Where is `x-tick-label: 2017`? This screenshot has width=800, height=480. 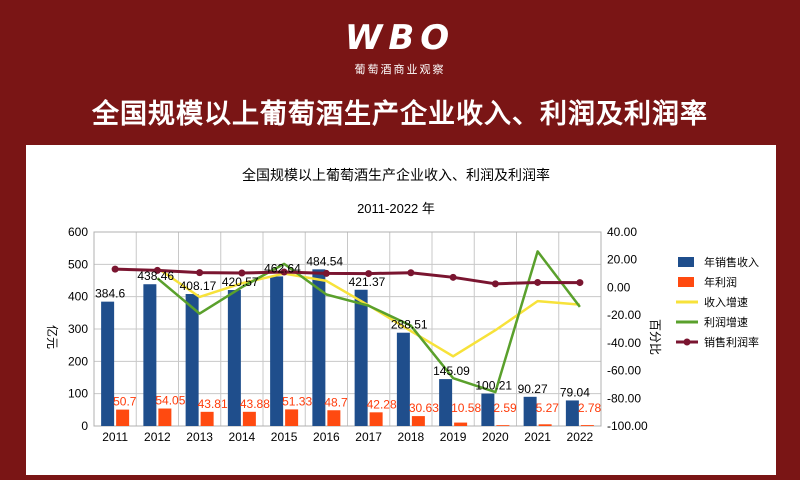
x-tick-label: 2017 is located at coordinates (368, 437).